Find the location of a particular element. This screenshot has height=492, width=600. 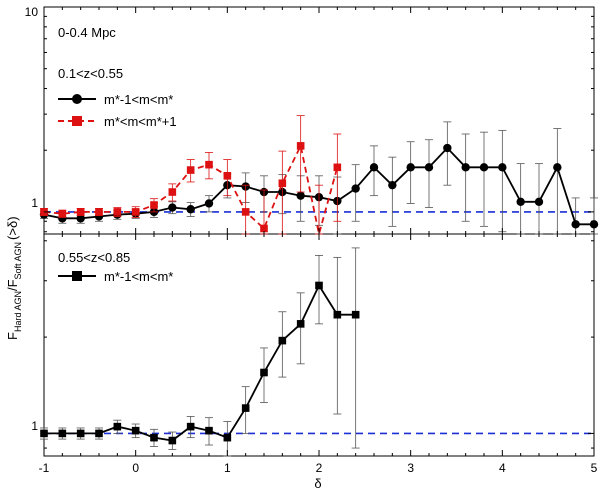

x-tick-label: 1 is located at coordinates (227, 468).